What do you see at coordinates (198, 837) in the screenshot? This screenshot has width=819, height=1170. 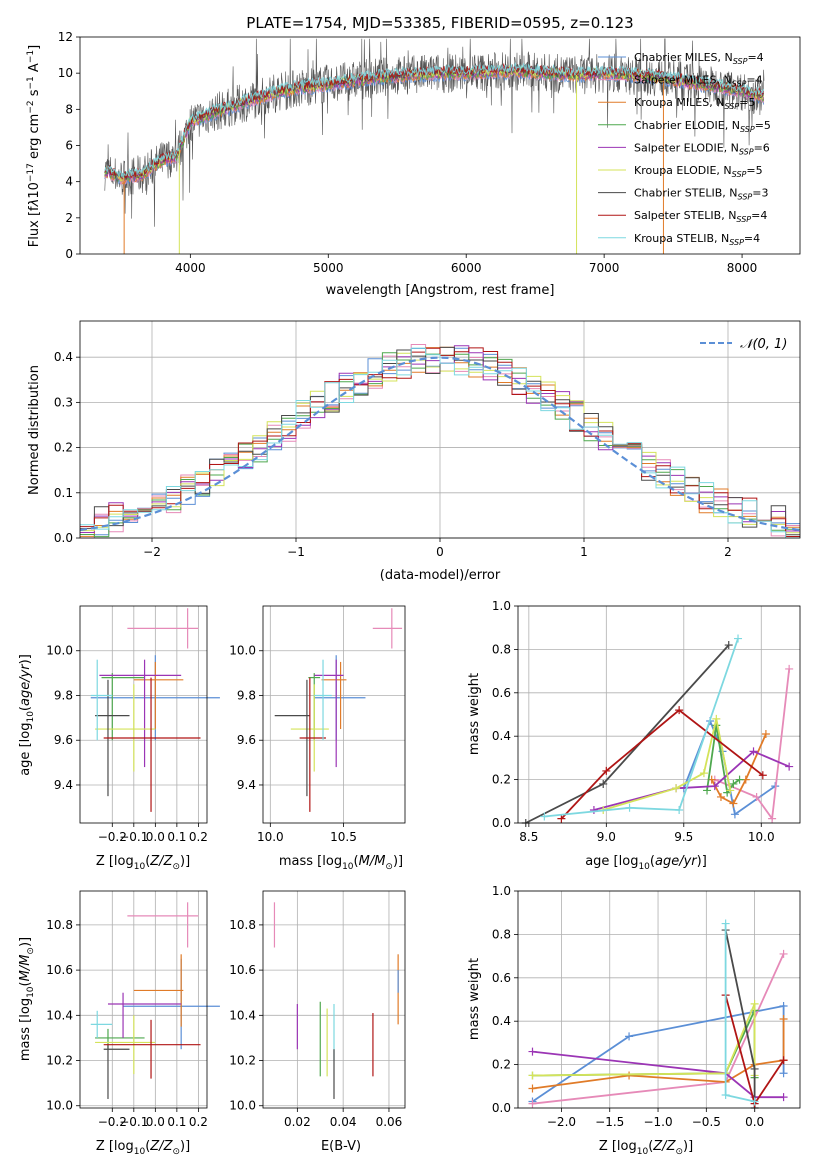 I see `age_vs_Z-xtick-label: 0.2` at bounding box center [198, 837].